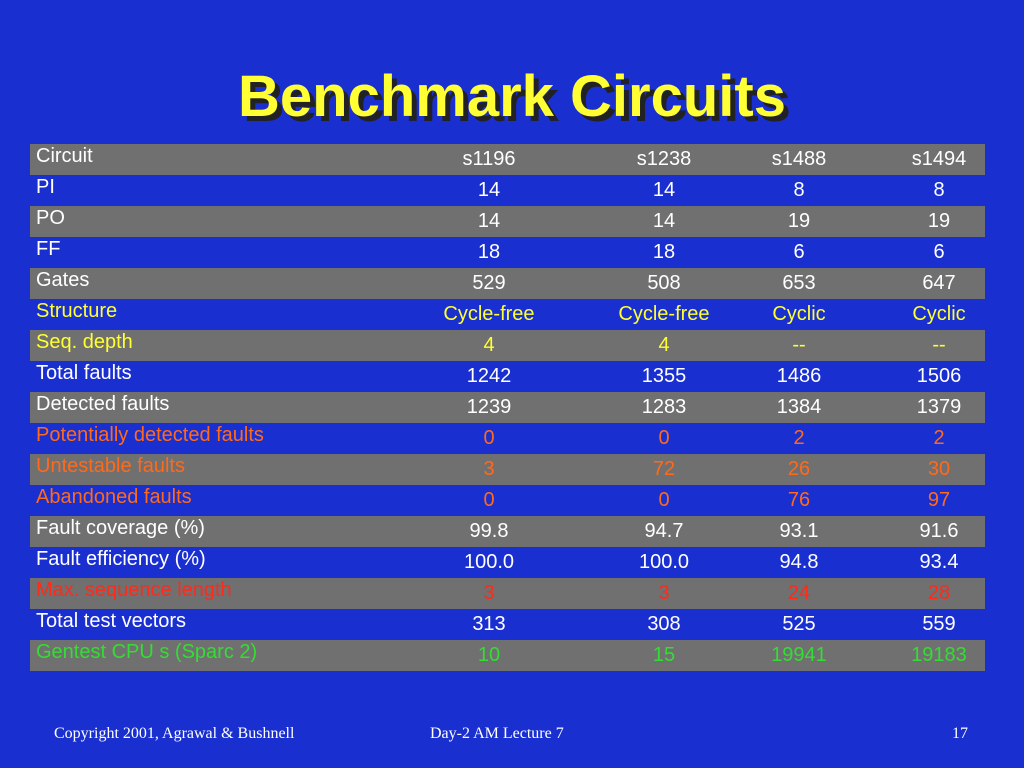 This screenshot has height=768, width=1024. Describe the element at coordinates (799, 407) in the screenshot. I see `row-cell: 1384` at that location.